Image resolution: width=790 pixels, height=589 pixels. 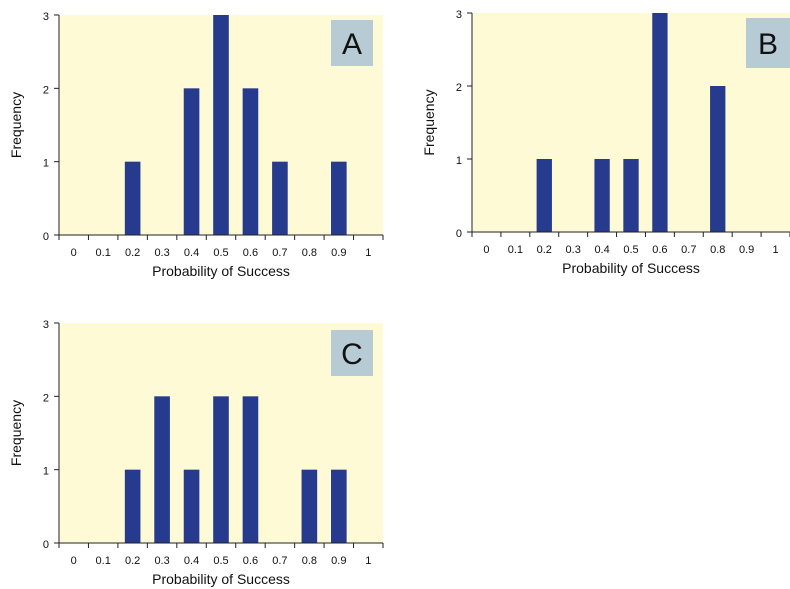 I want to click on panel-label: A, so click(x=352, y=44).